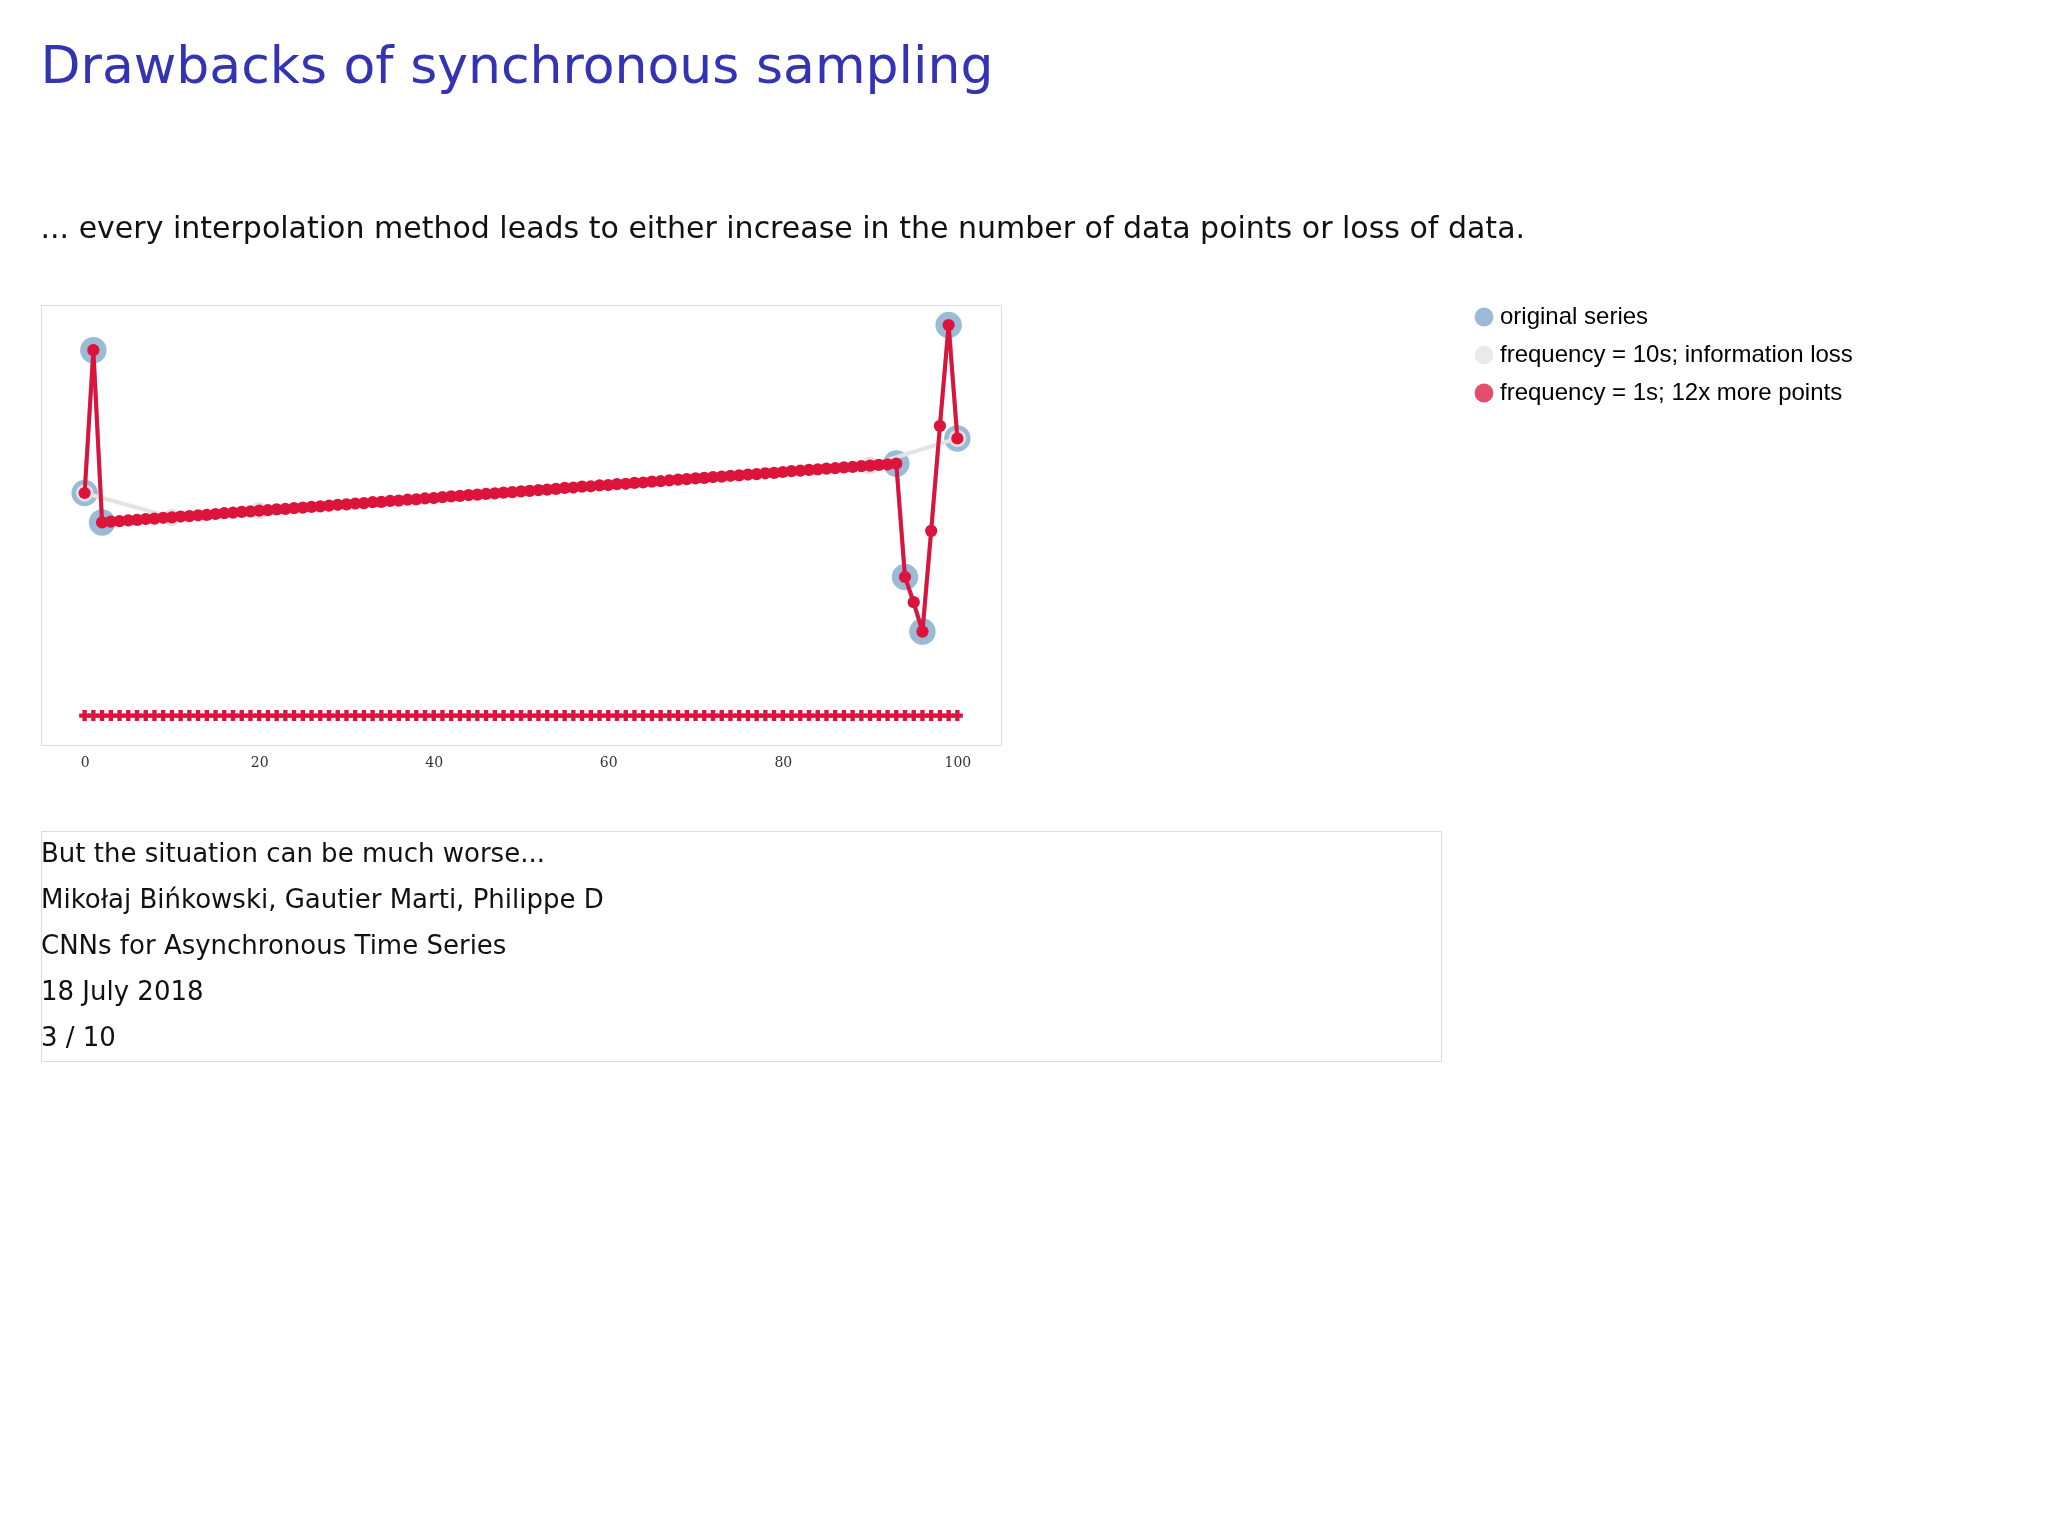 The image size is (2048, 1536). Describe the element at coordinates (958, 761) in the screenshot. I see `x-tick-label: 100` at that location.